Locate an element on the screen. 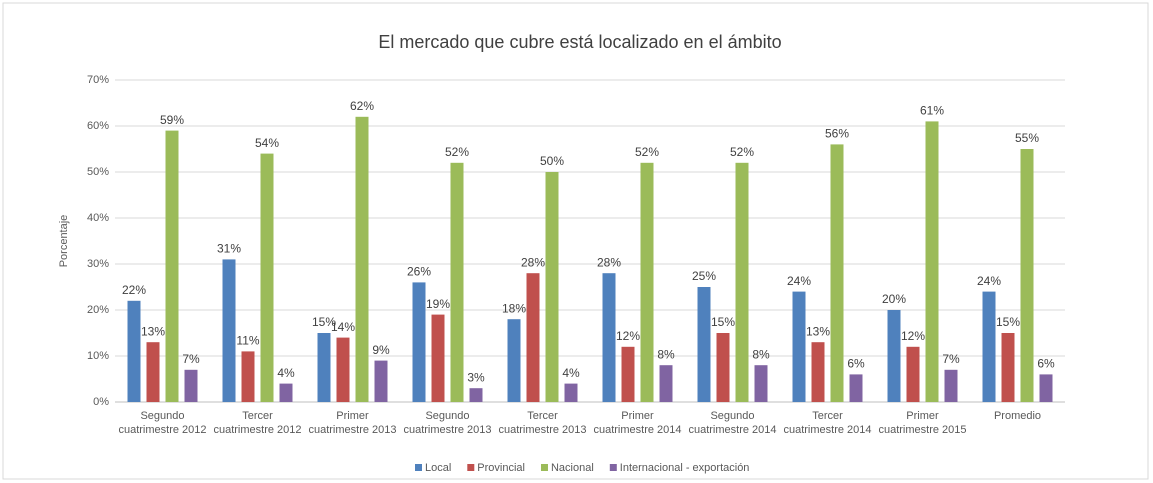  x-tick-label: Primer cuatrimestre 2014 is located at coordinates (637, 423).